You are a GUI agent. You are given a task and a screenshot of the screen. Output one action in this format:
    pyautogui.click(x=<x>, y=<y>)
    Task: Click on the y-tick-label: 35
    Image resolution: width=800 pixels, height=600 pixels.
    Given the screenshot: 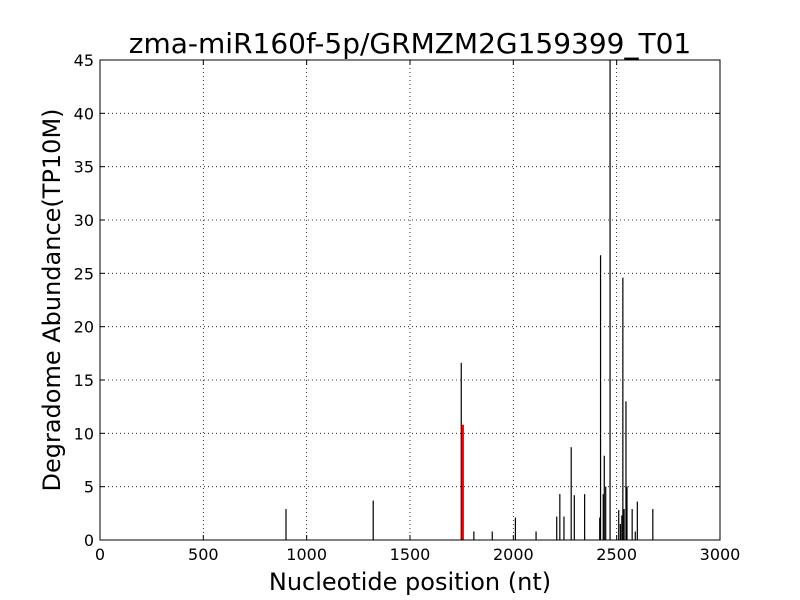 What is the action you would take?
    pyautogui.click(x=84, y=167)
    